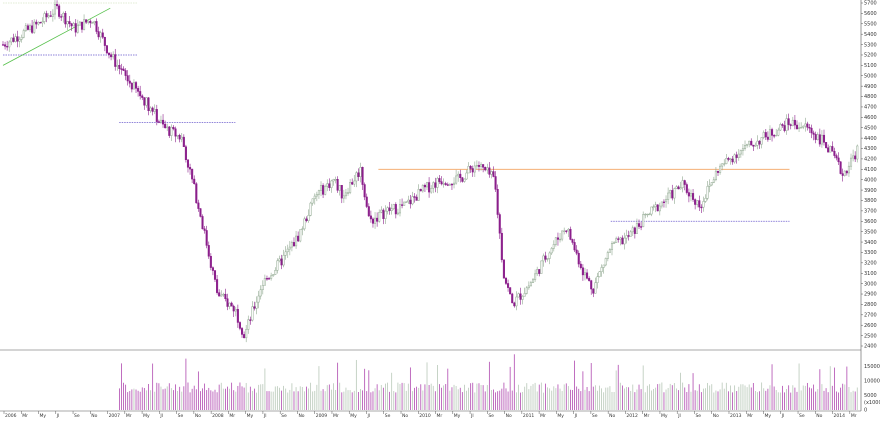 Image resolution: width=880 pixels, height=425 pixels. I want to click on y-tick-label: 2700, so click(870, 316).